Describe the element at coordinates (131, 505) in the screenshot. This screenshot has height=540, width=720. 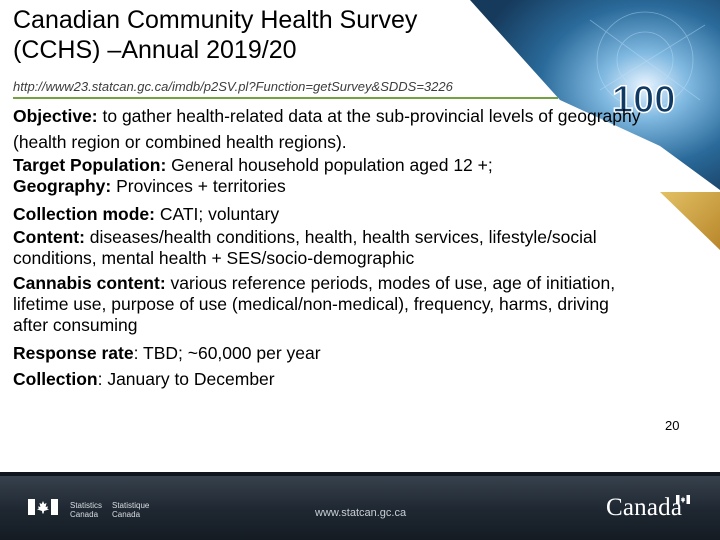
I see `statistique-word: Statistique` at that location.